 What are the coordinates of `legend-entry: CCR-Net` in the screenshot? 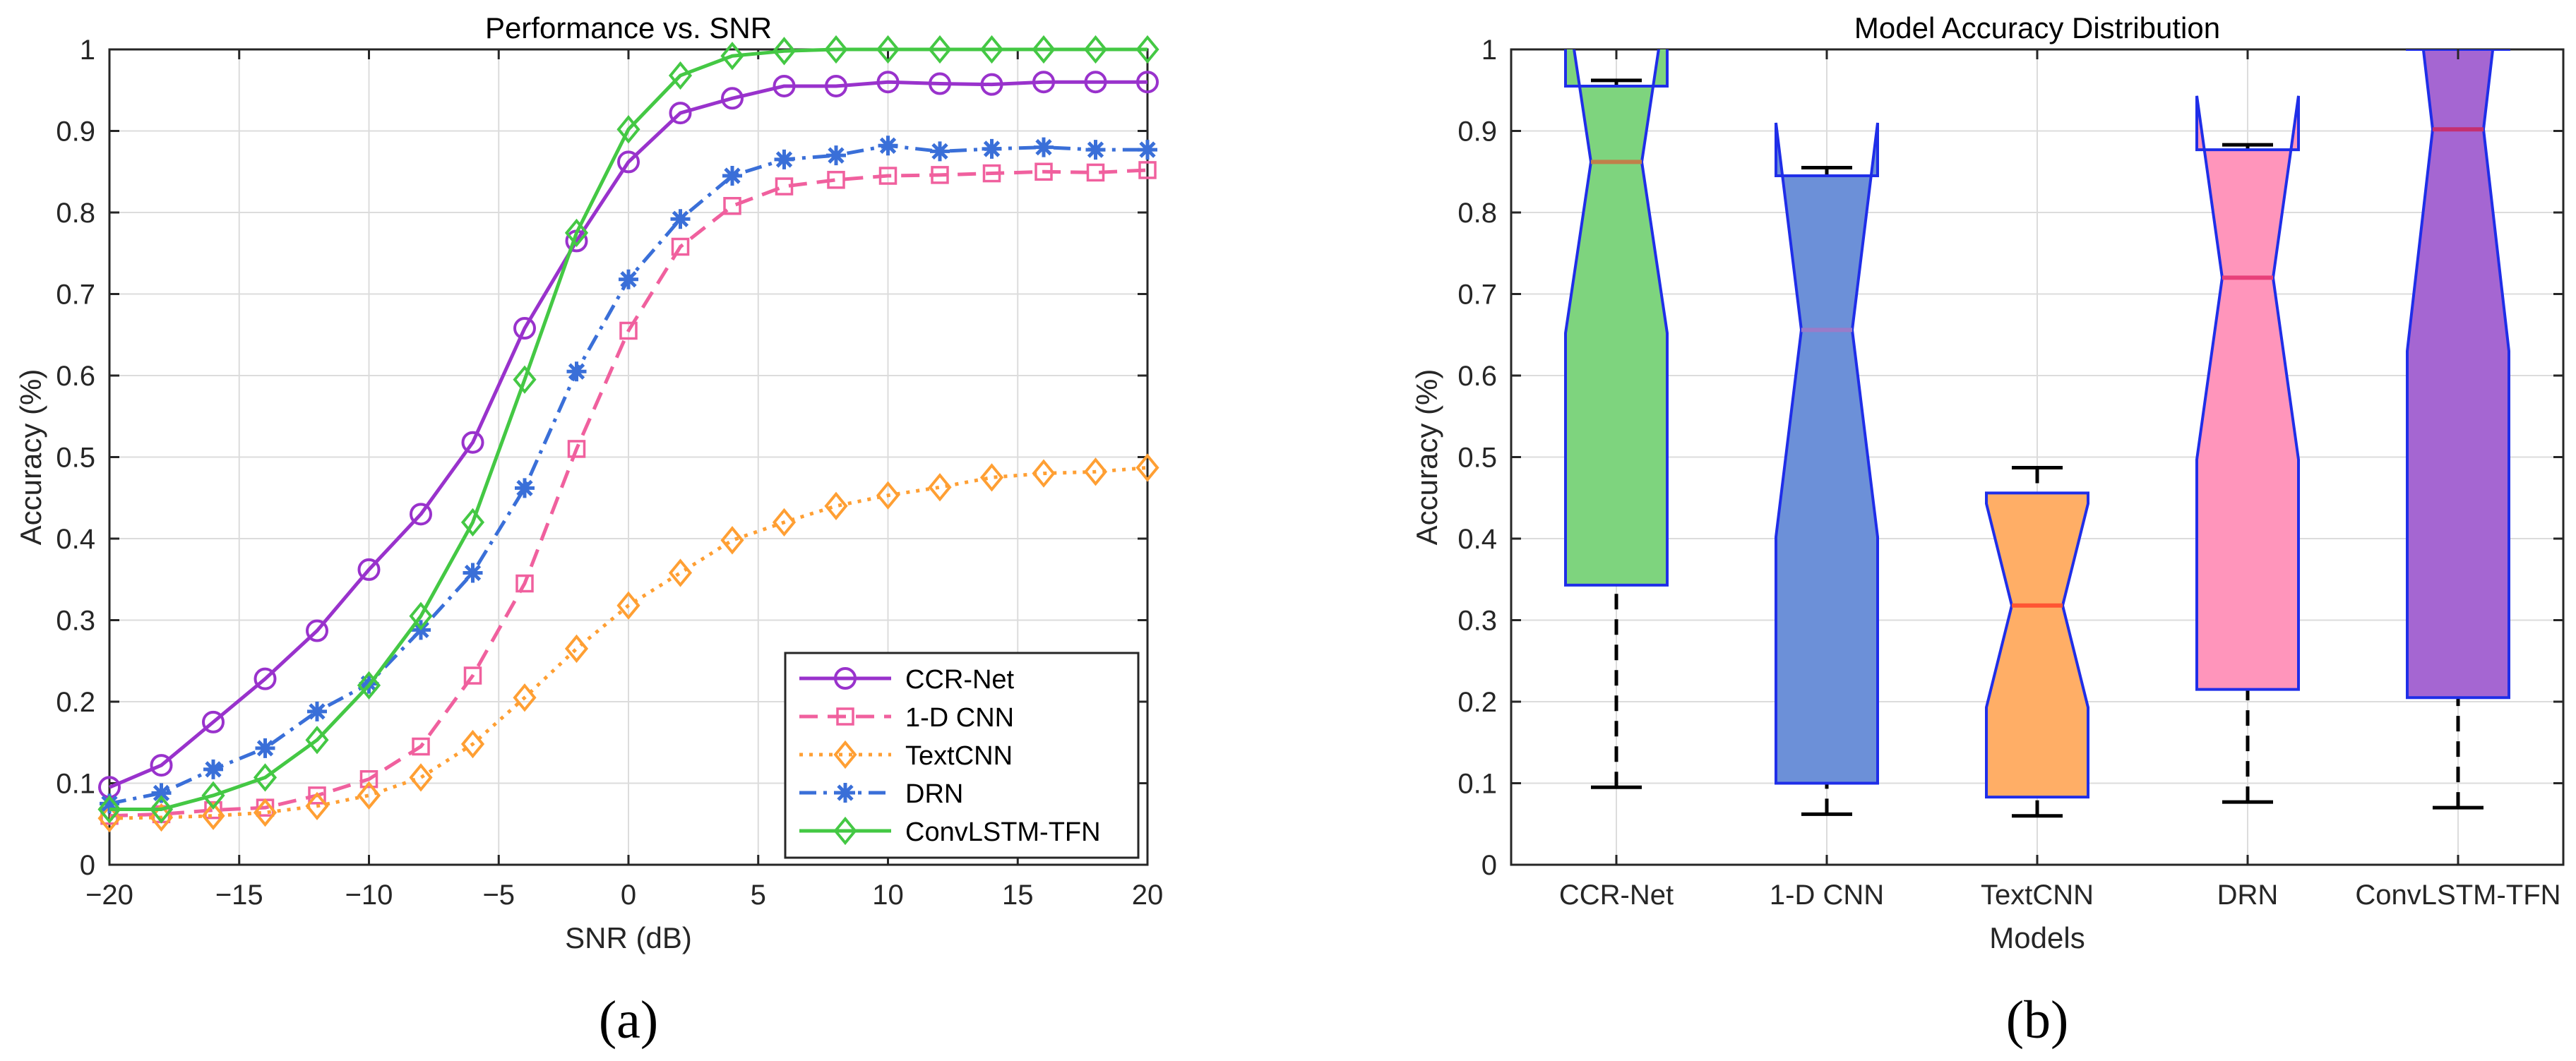 It's located at (960, 680).